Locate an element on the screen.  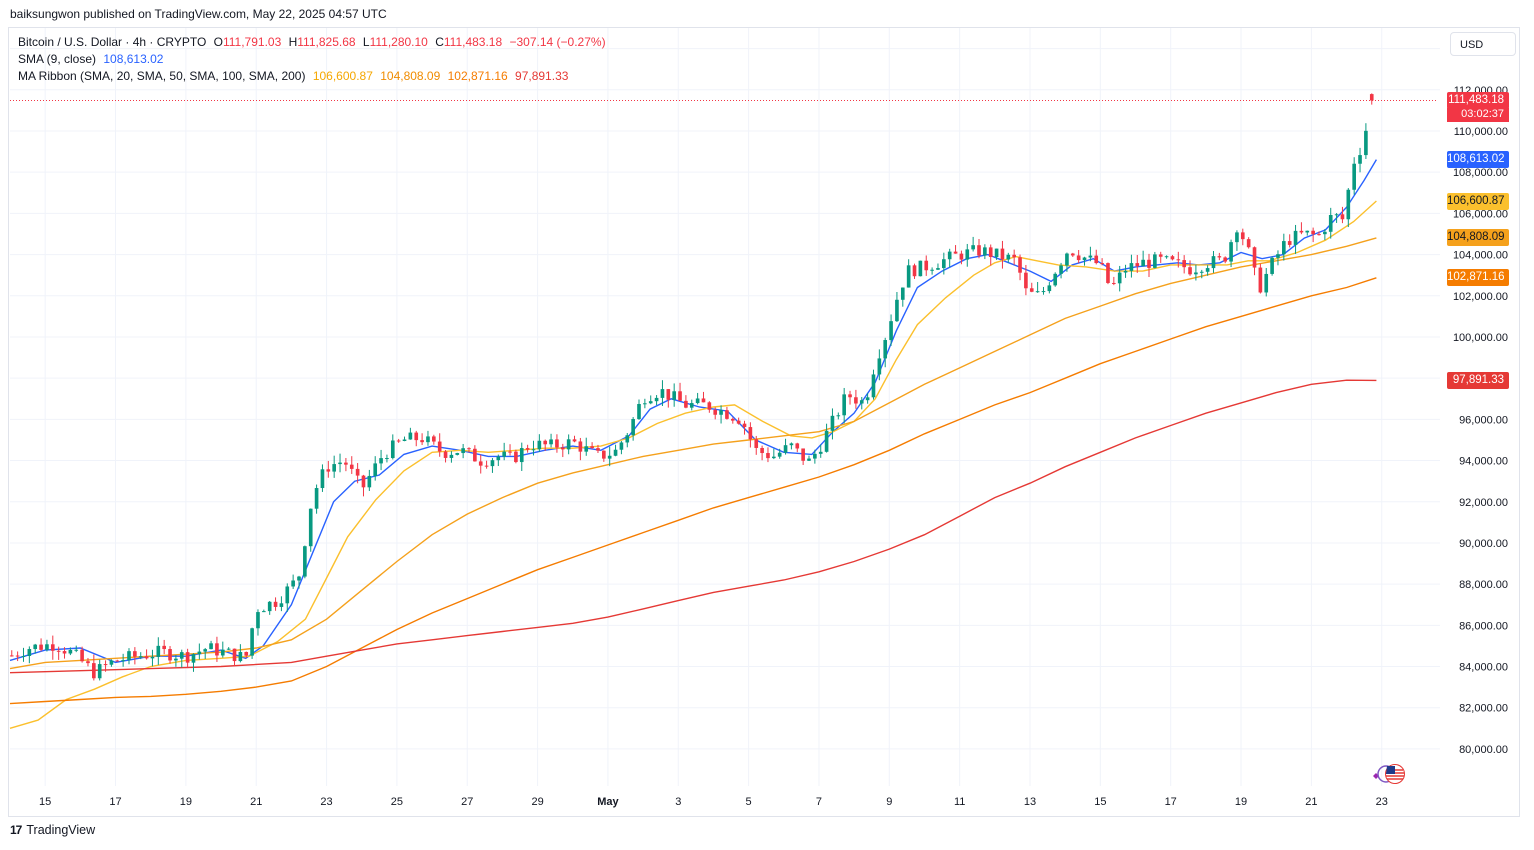
legend-low-label: L is located at coordinates (366, 42).